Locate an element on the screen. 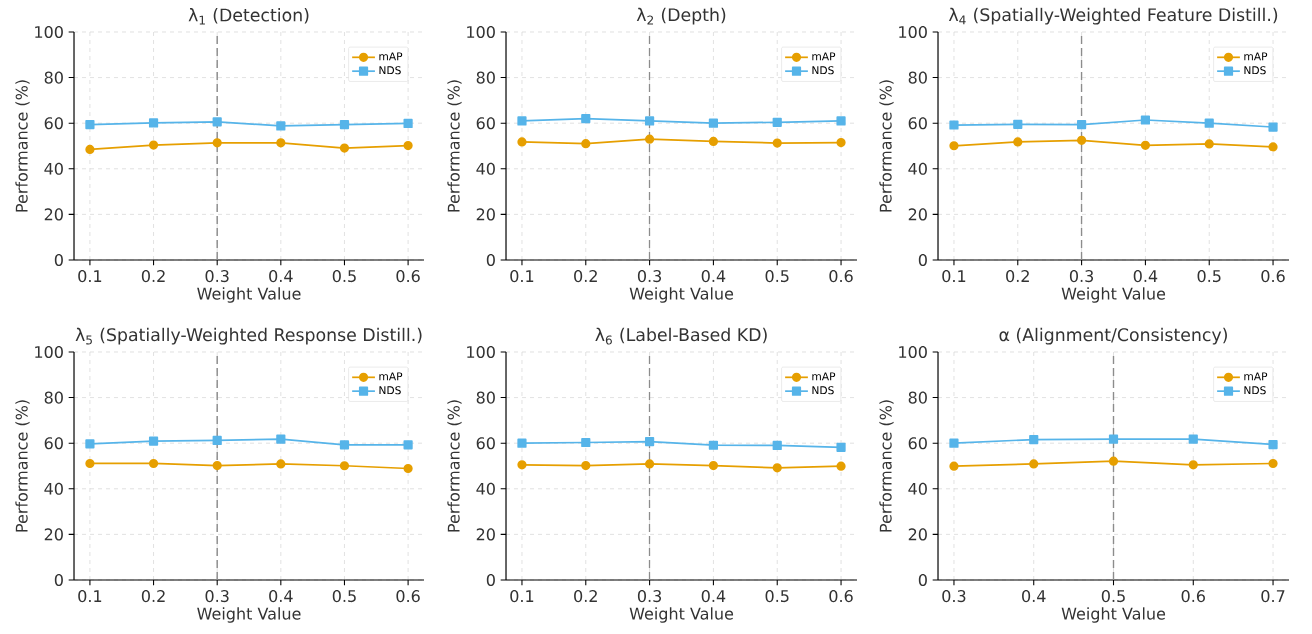 This screenshot has width=1312, height=634. x-tick-label: 0.1 is located at coordinates (90, 596).